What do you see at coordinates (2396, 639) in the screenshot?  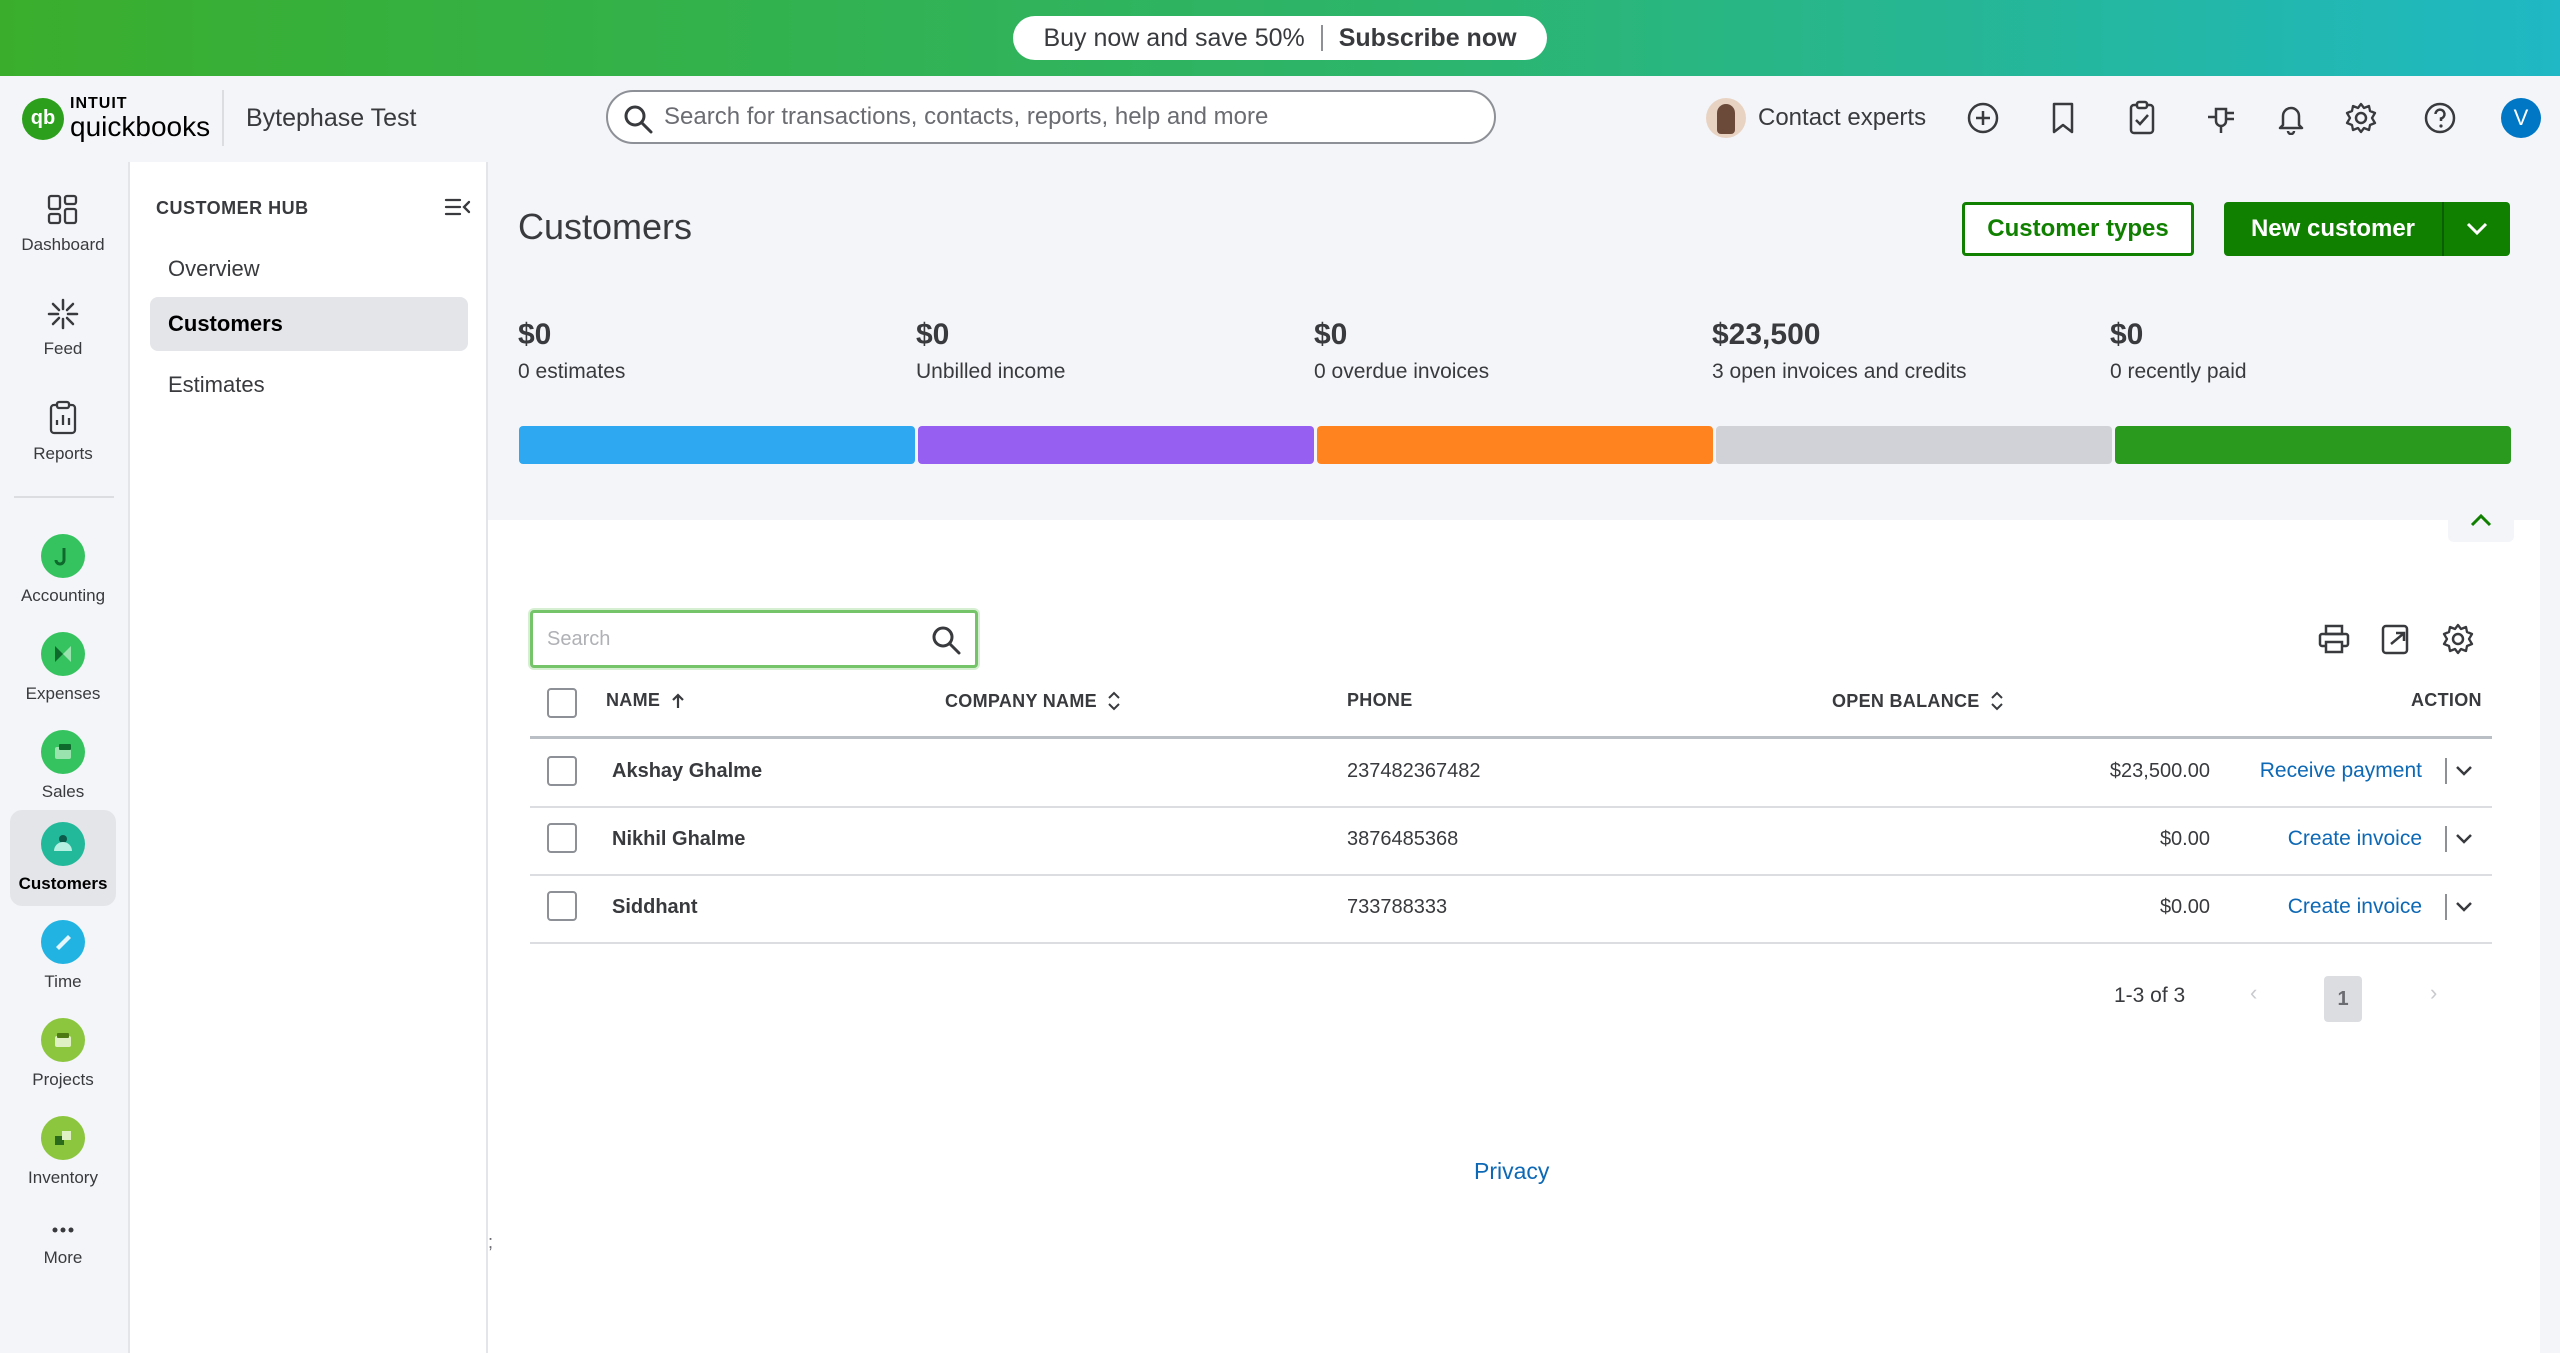 I see `export-icon` at bounding box center [2396, 639].